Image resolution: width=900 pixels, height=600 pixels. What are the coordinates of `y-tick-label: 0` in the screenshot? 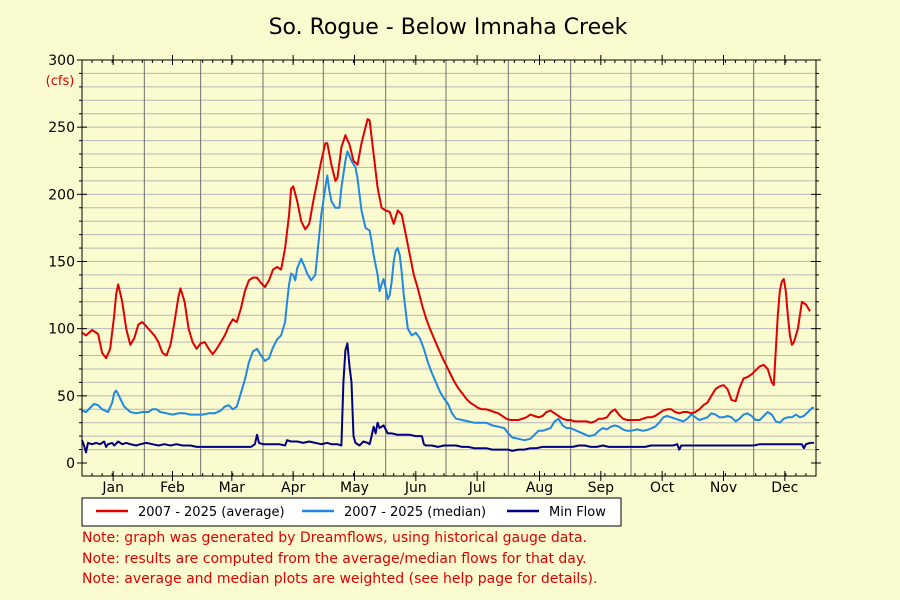 It's located at (70, 464).